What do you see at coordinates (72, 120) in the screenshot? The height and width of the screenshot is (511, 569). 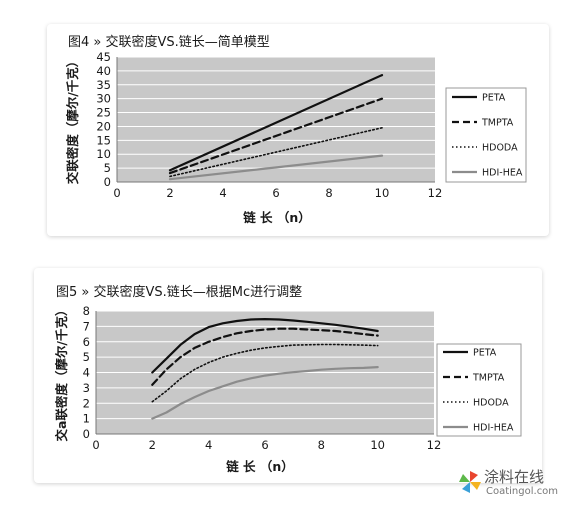 I see `y-axis-title: 交联密度（摩尔/千克）` at bounding box center [72, 120].